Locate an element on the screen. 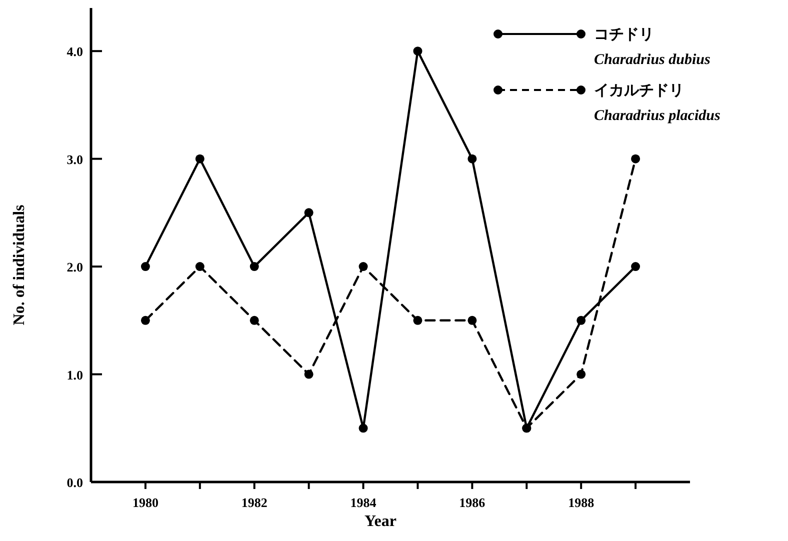 Image resolution: width=788 pixels, height=541 pixels. y-axis-title: No. of individuals is located at coordinates (19, 265).